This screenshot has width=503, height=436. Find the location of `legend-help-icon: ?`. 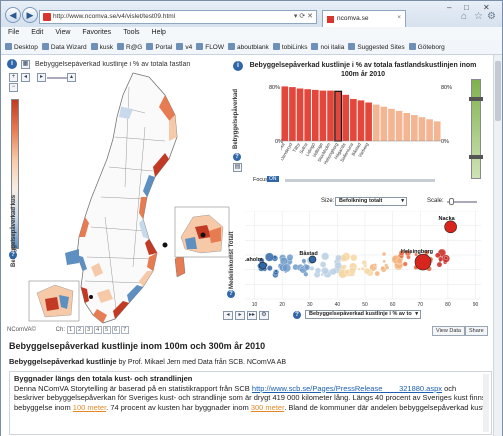

legend-help-icon: ? is located at coordinates (13, 255).